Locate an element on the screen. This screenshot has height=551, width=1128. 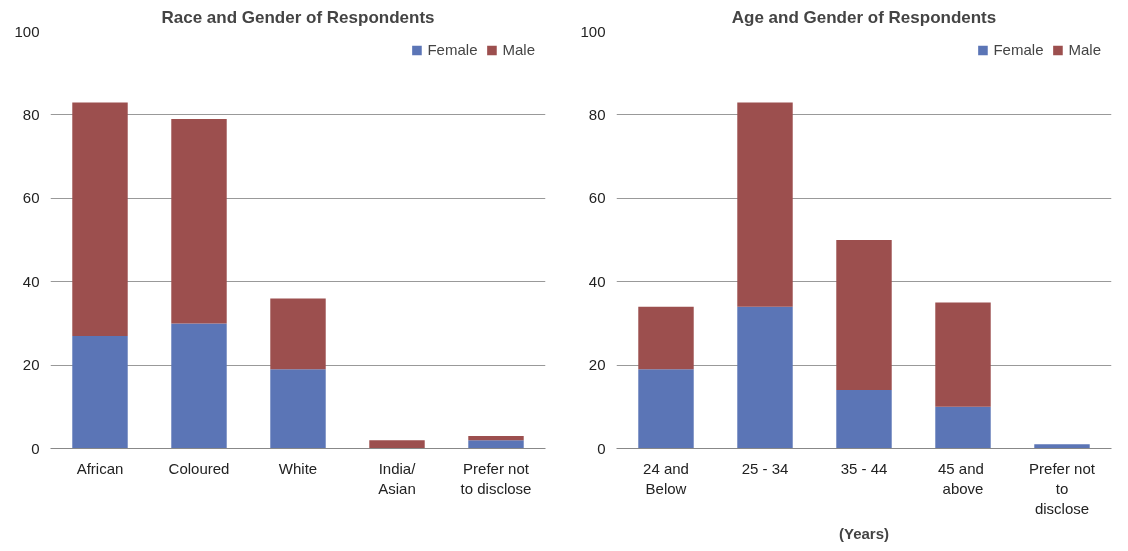
x-tick-label: African is located at coordinates (100, 468).